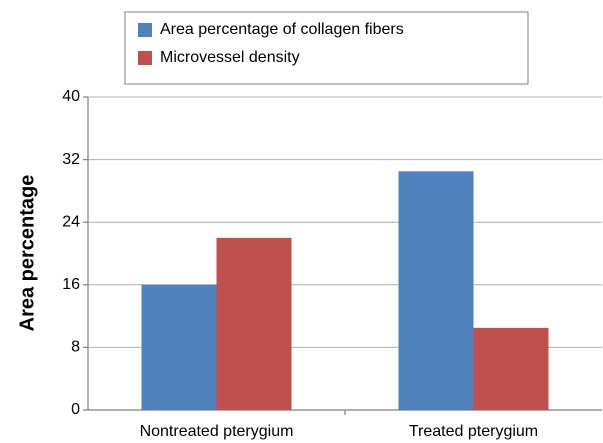 The height and width of the screenshot is (443, 603). I want to click on y-tick-label: 24, so click(71, 221).